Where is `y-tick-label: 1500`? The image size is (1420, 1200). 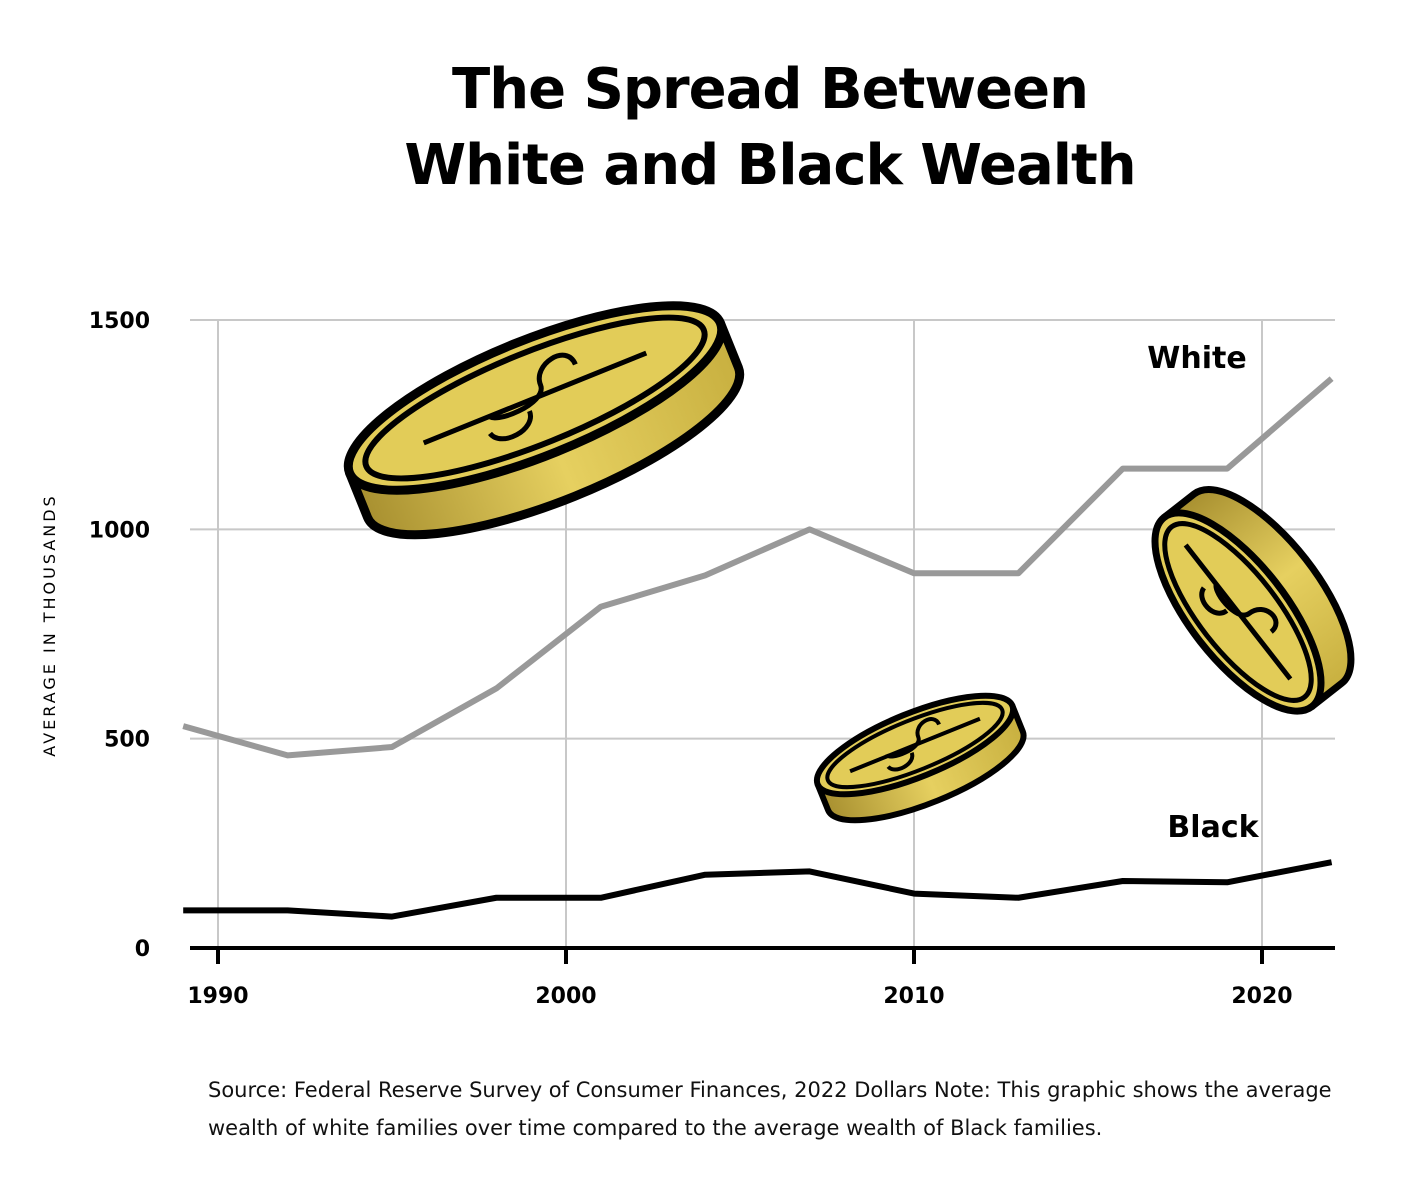
y-tick-label: 1500 is located at coordinates (119, 321).